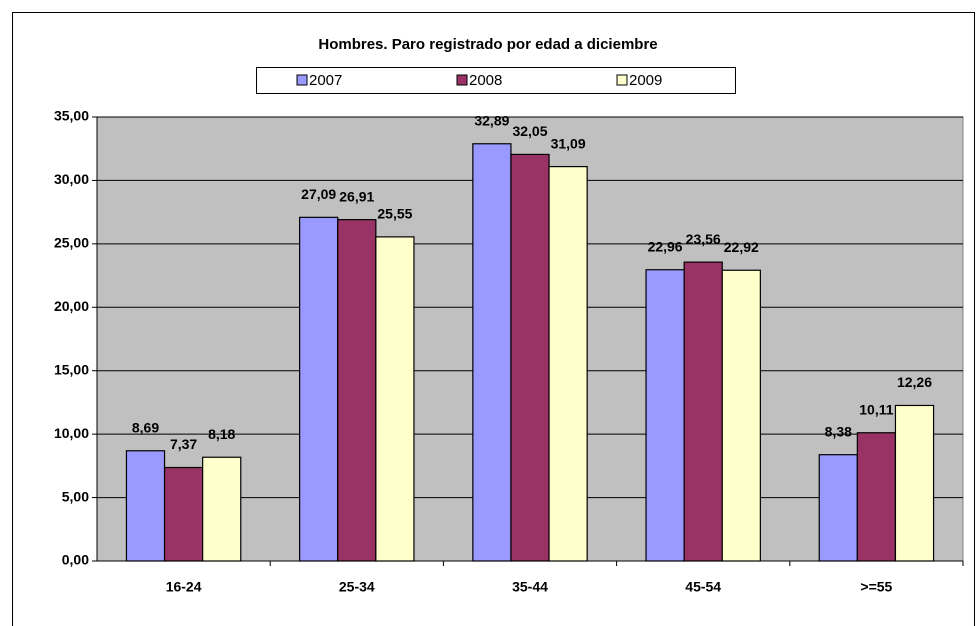 This screenshot has width=976, height=626. What do you see at coordinates (703, 239) in the screenshot?
I see `value-label: 23,56` at bounding box center [703, 239].